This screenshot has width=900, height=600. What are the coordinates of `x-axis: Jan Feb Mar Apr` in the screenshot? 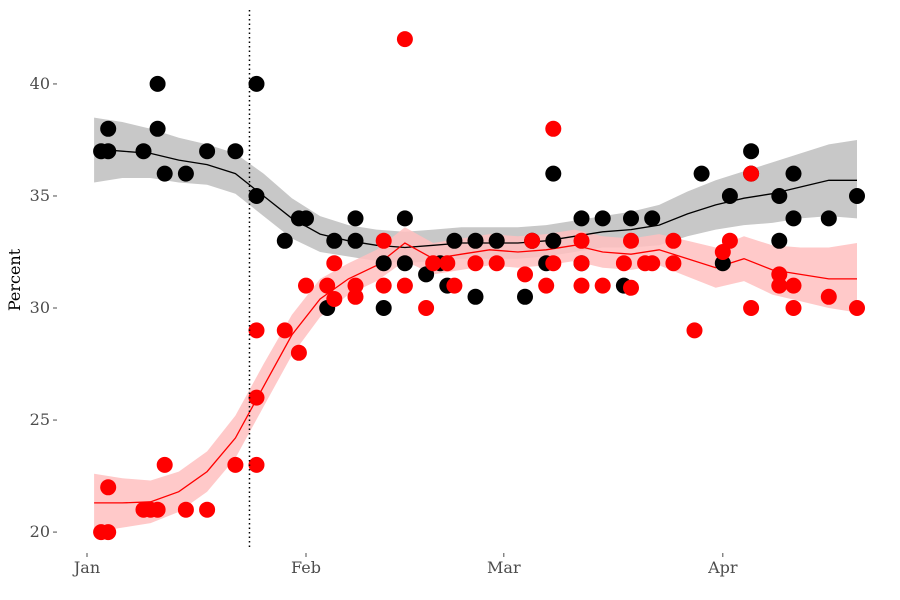 It's located at (405, 565).